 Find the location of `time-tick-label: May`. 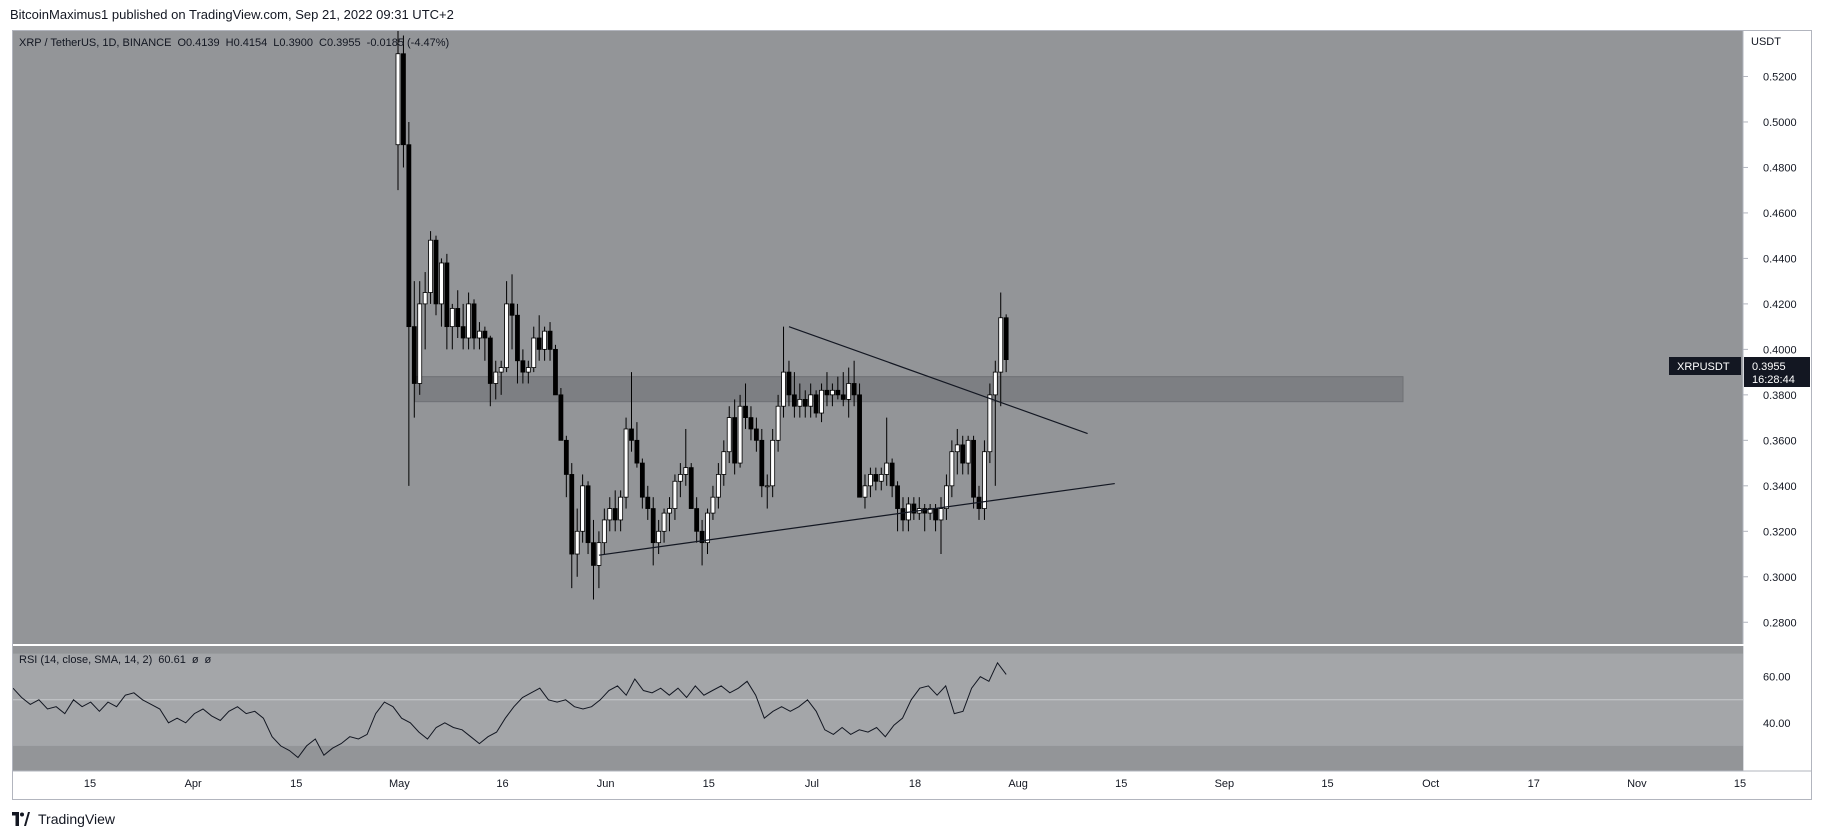

time-tick-label: May is located at coordinates (399, 784).